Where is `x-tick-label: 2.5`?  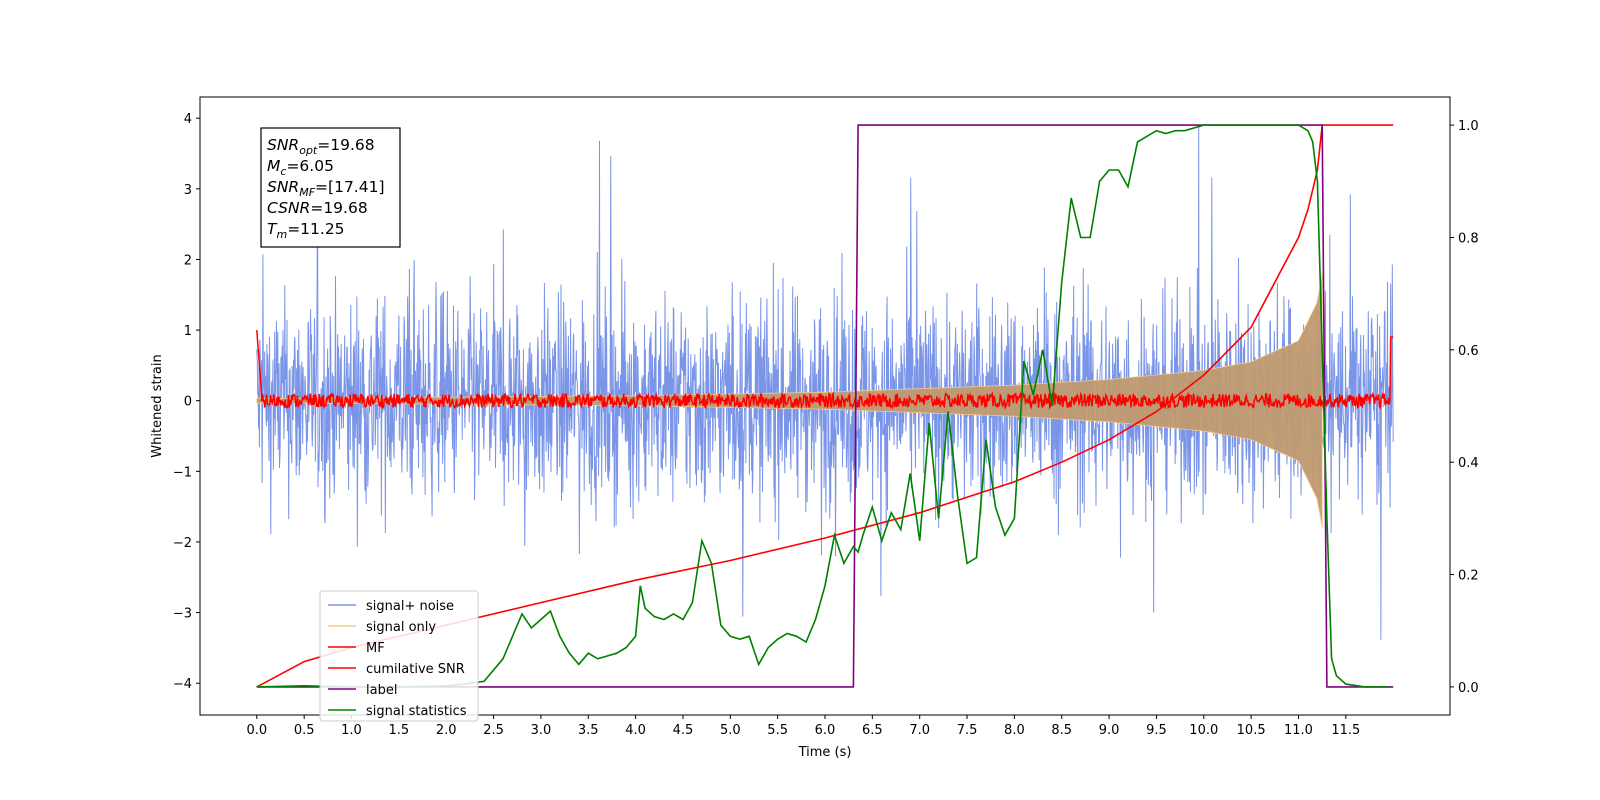 x-tick-label: 2.5 is located at coordinates (493, 730).